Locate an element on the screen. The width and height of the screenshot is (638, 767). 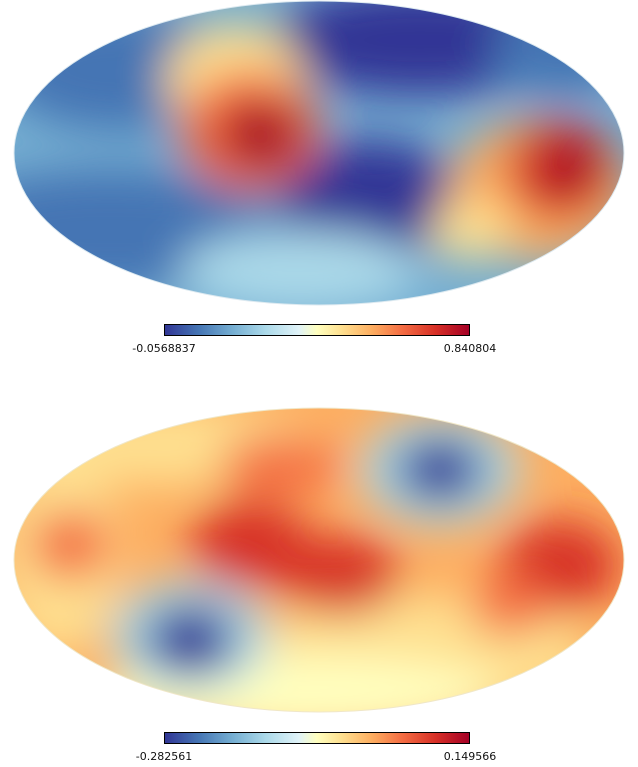
colorbar-1-max-label: 0.840804 is located at coordinates (470, 348).